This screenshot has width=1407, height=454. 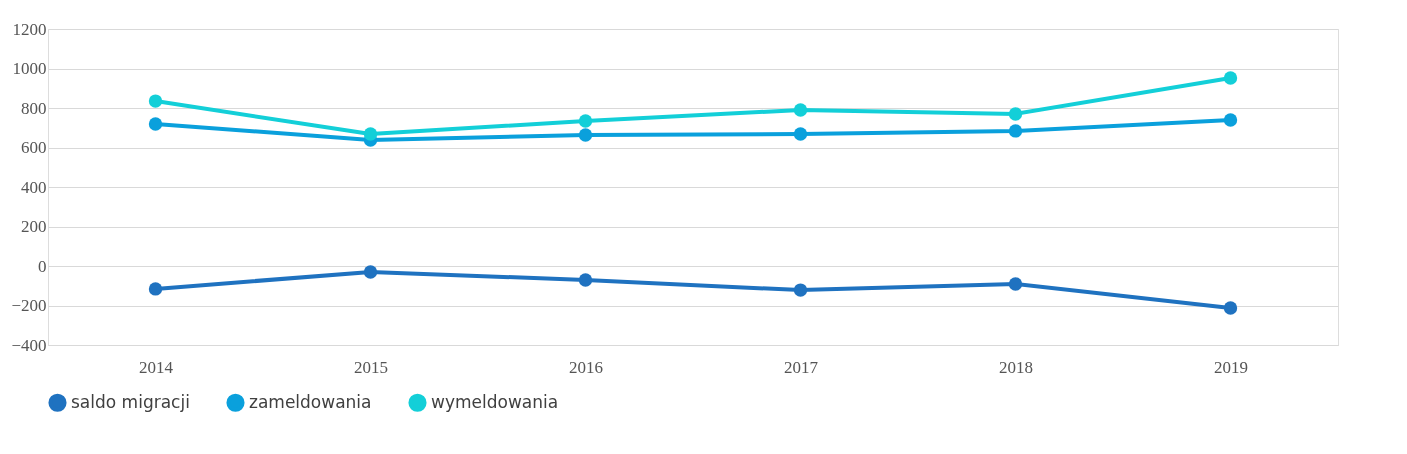 I want to click on x-tick-label: 2015, so click(x=371, y=367).